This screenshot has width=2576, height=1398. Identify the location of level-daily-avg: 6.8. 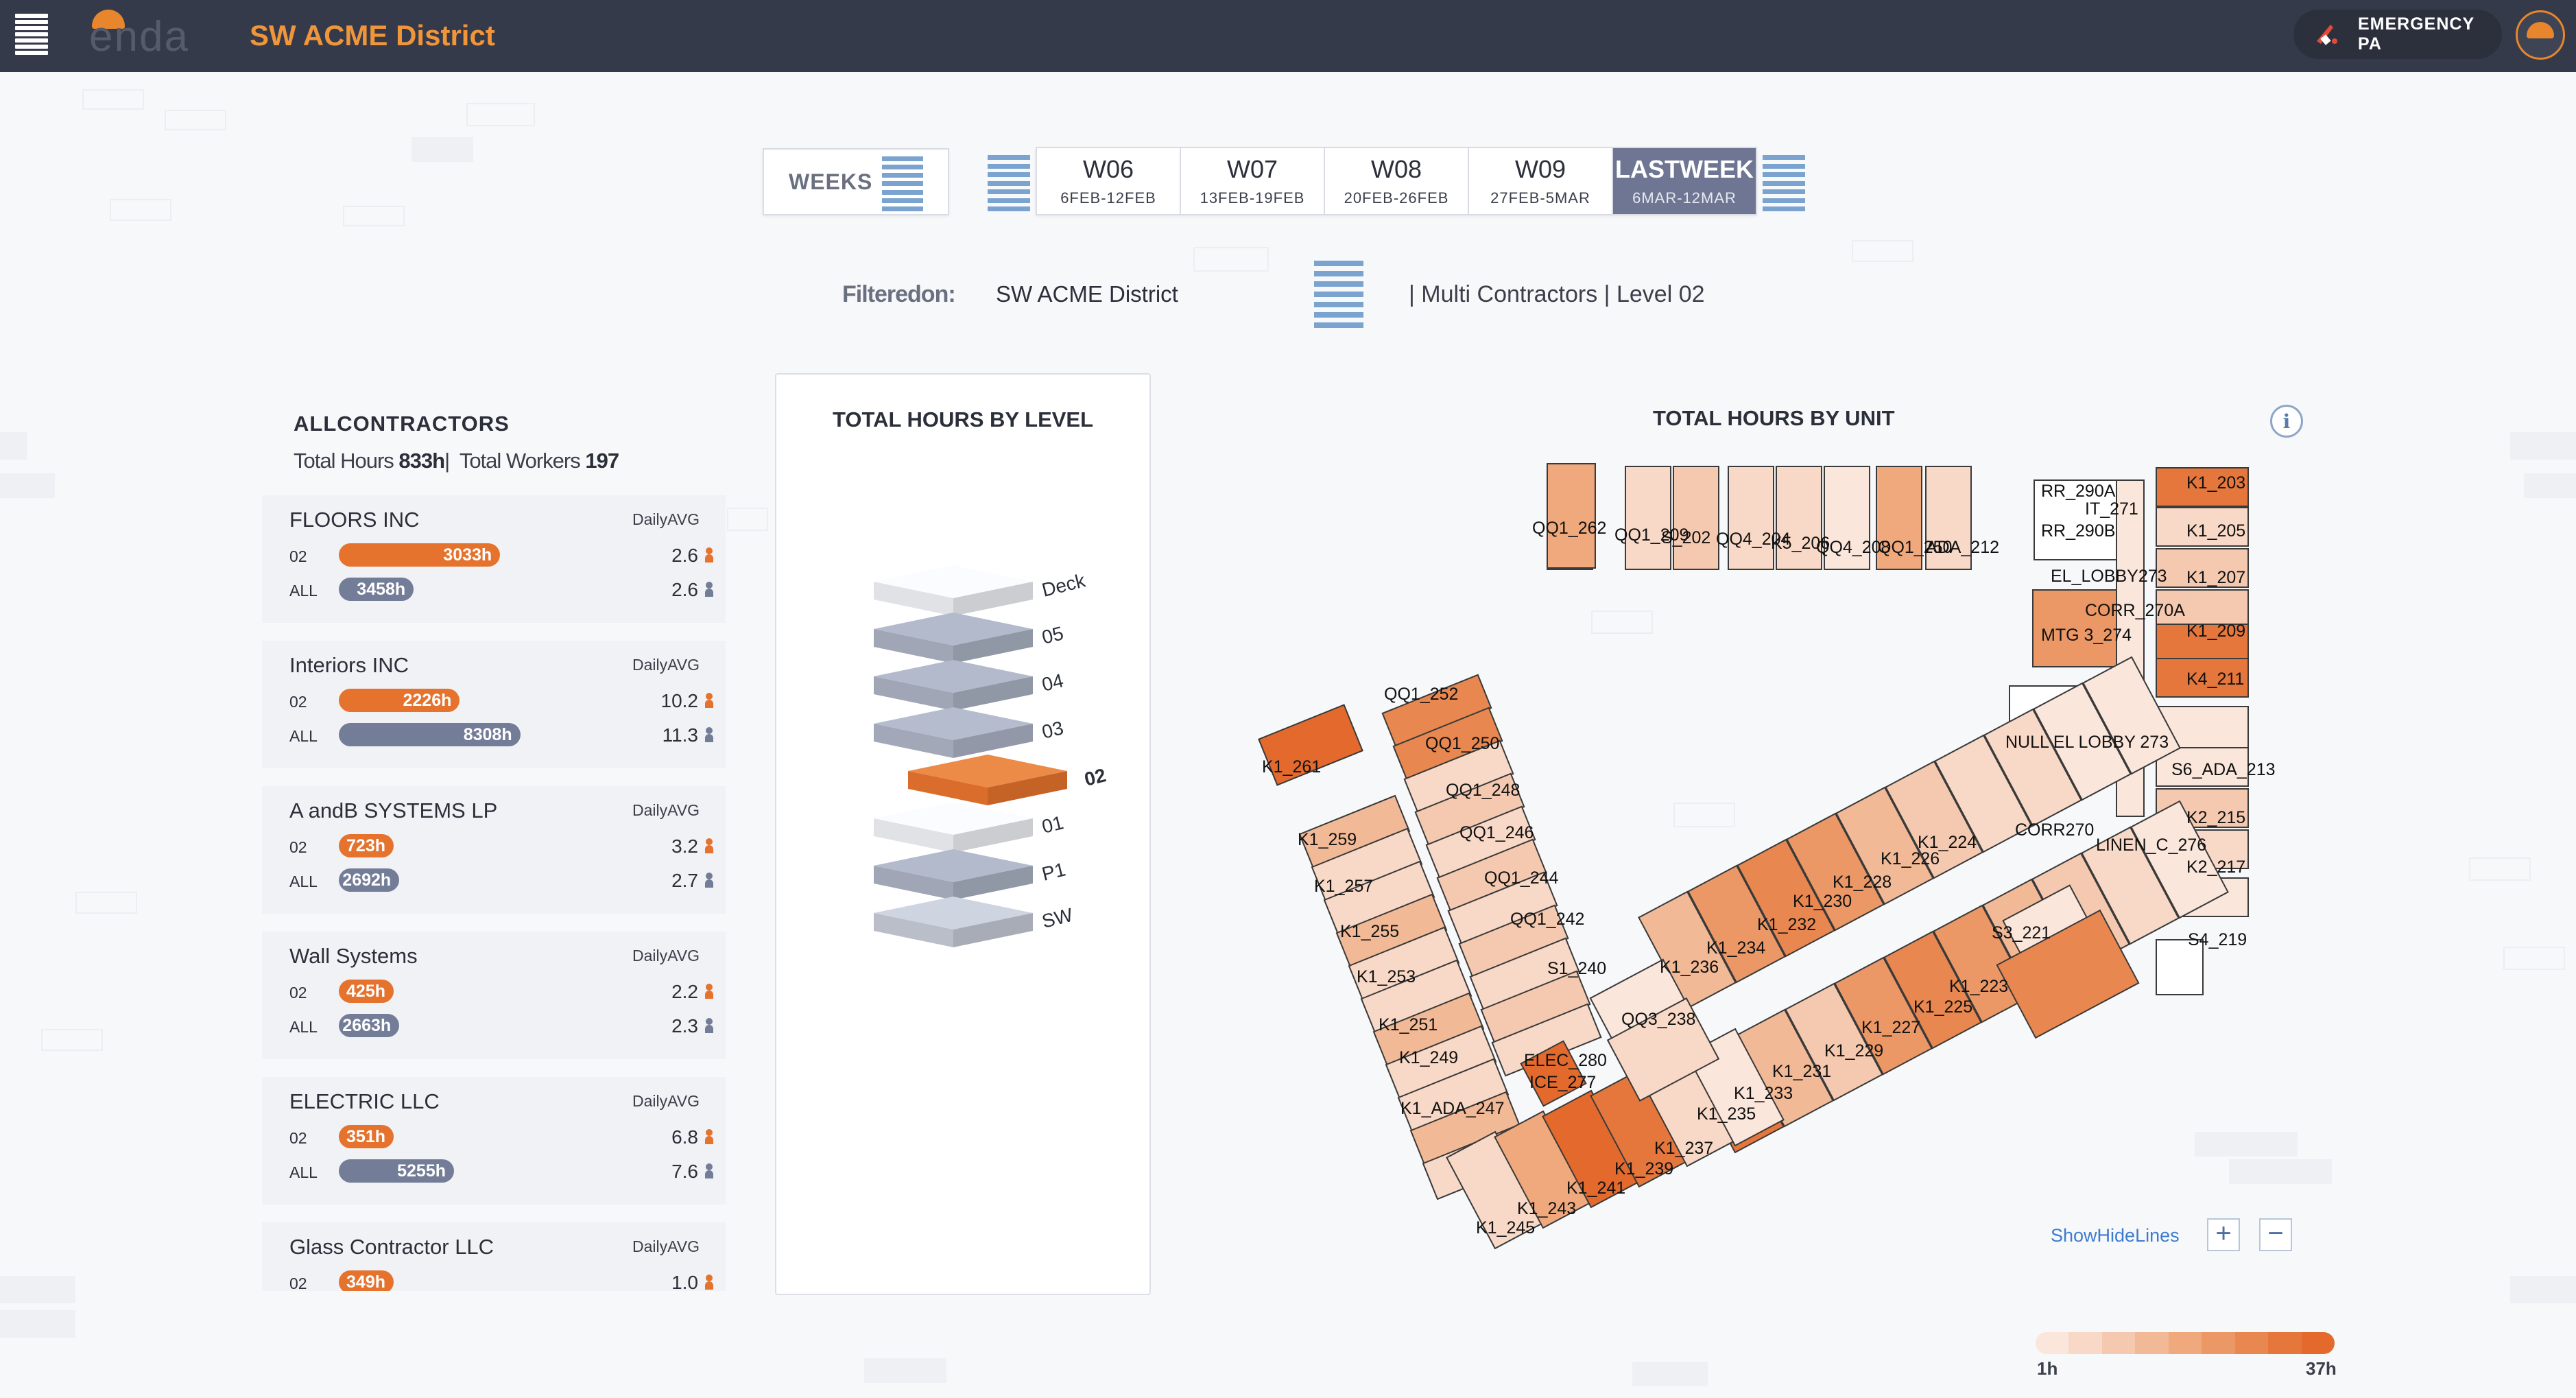
(684, 1137).